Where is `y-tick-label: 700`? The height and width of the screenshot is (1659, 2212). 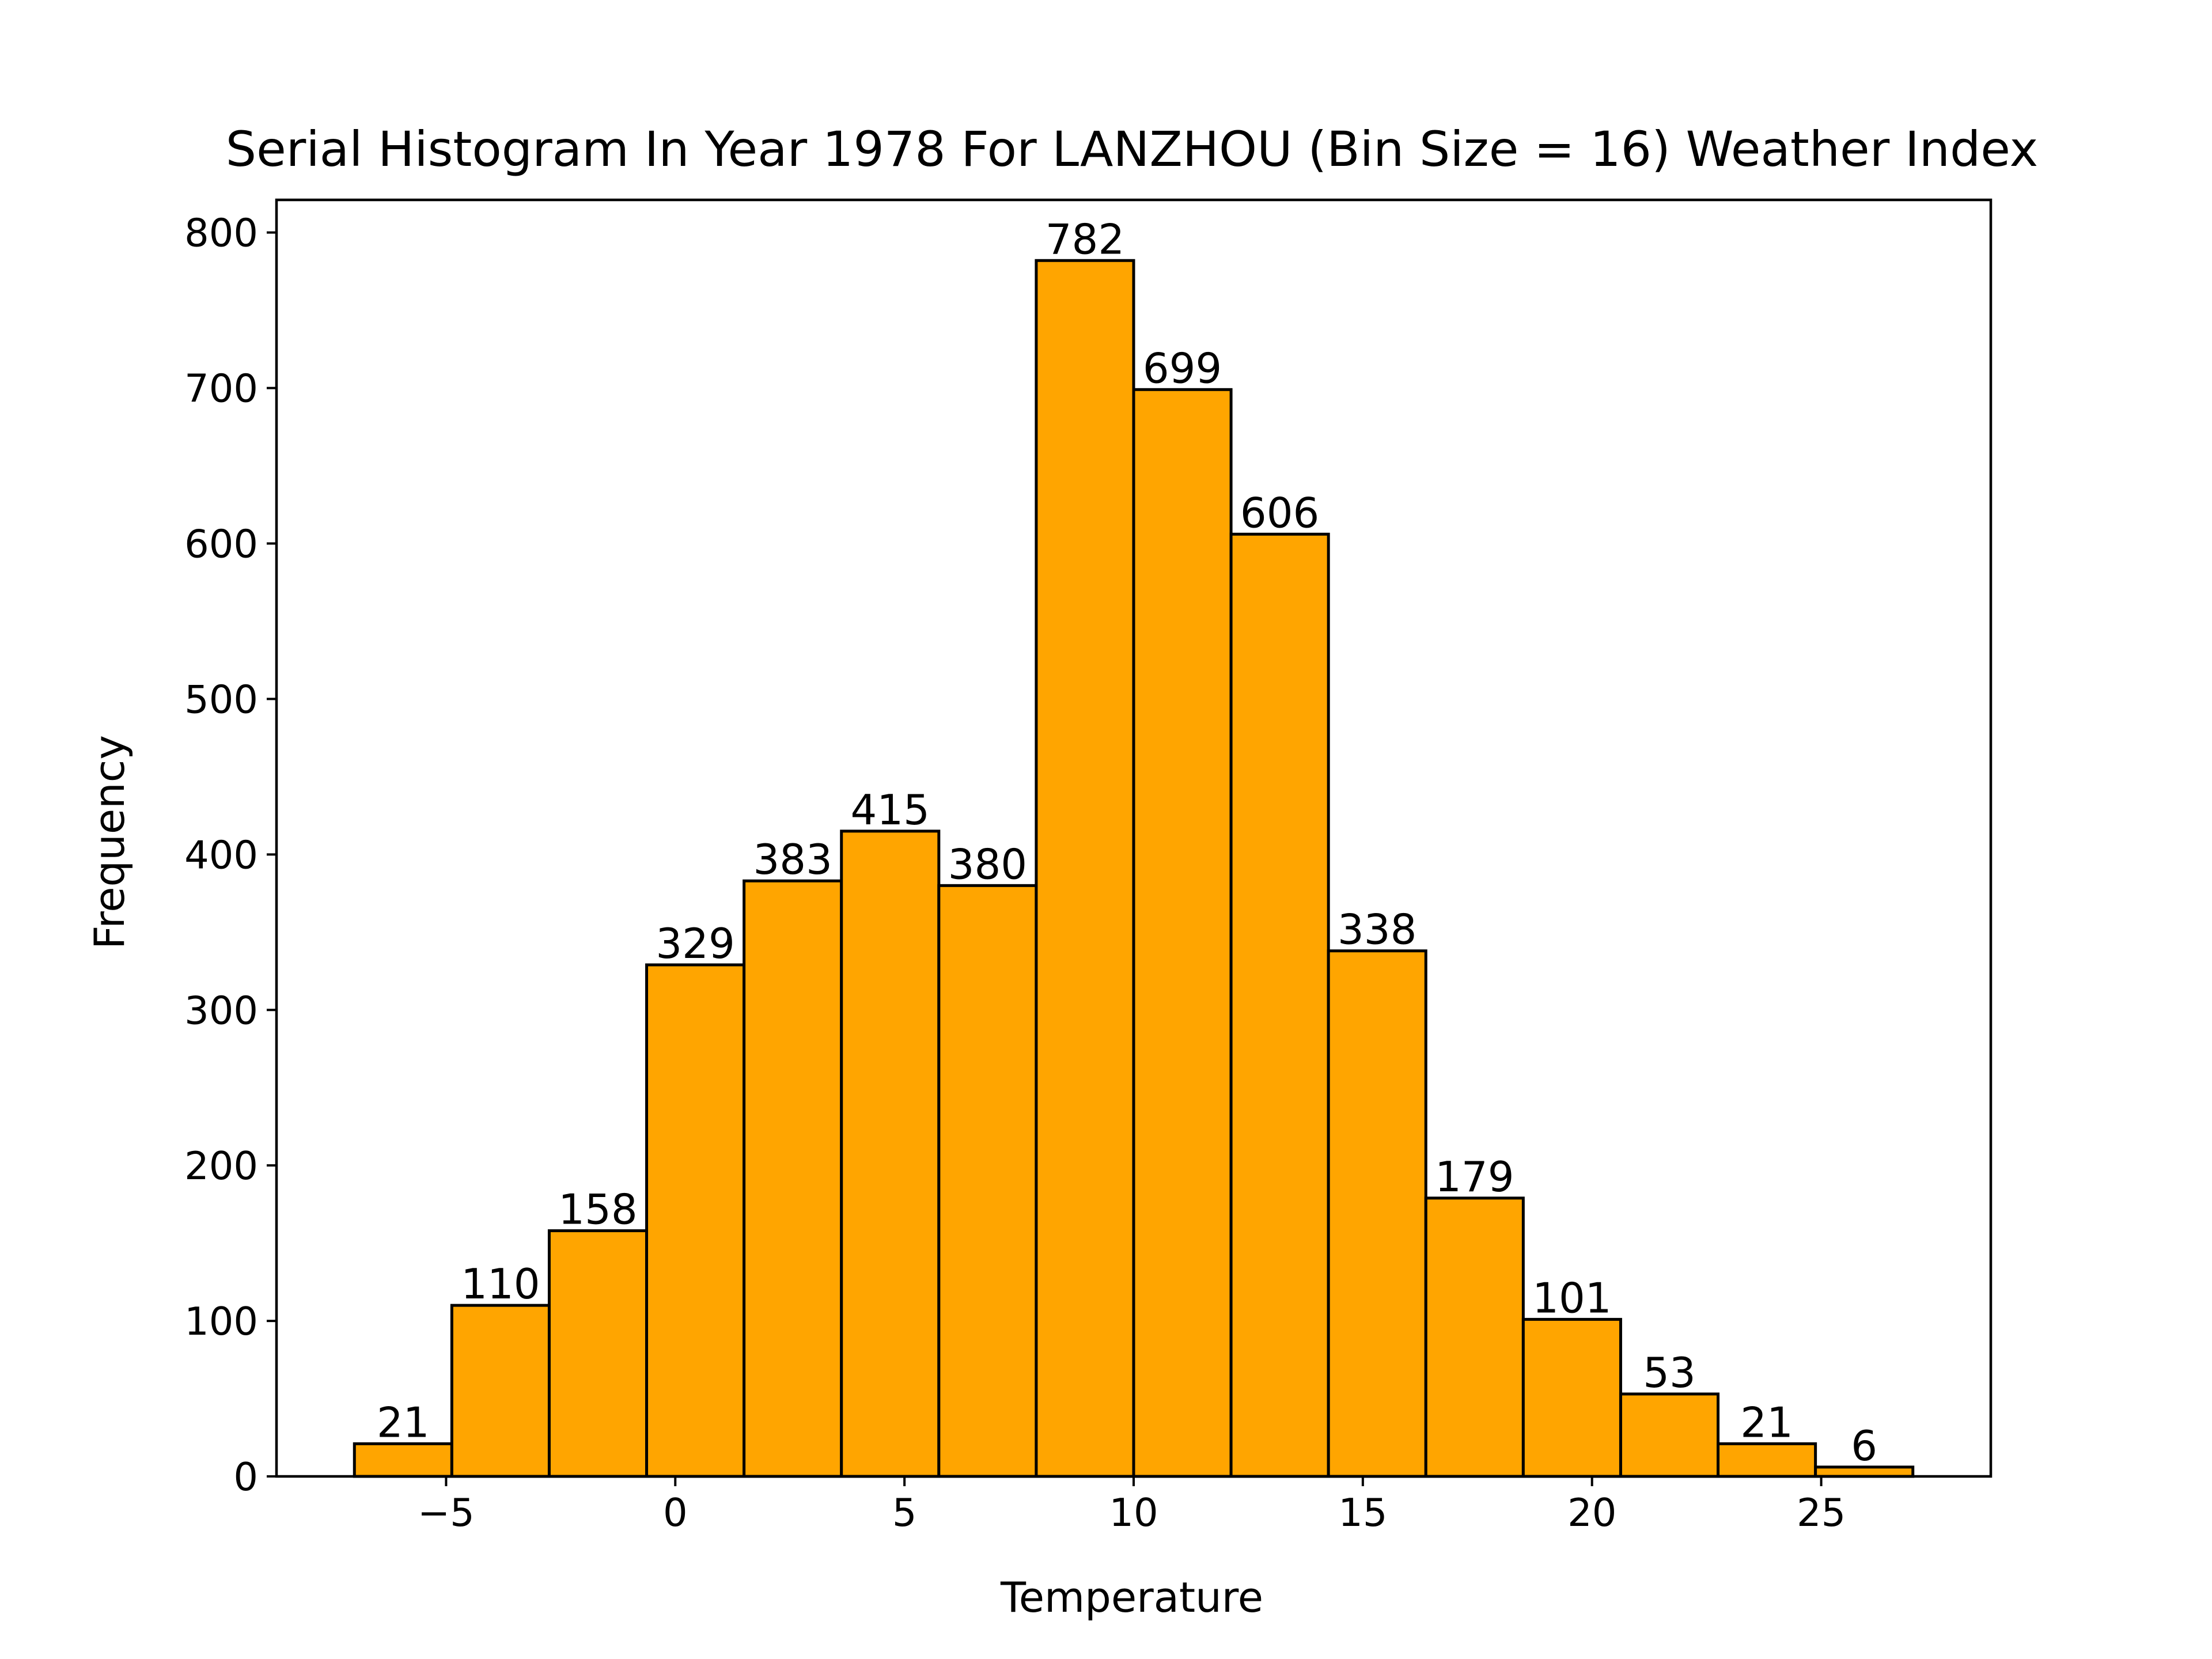
y-tick-label: 700 is located at coordinates (221, 388).